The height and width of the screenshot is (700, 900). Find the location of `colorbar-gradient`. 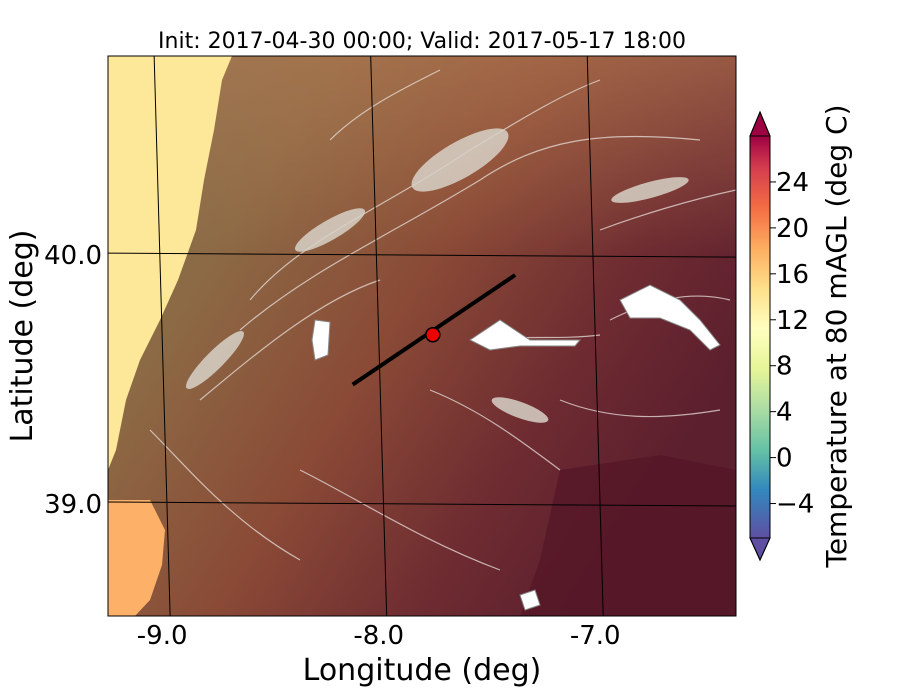

colorbar-gradient is located at coordinates (760, 337).